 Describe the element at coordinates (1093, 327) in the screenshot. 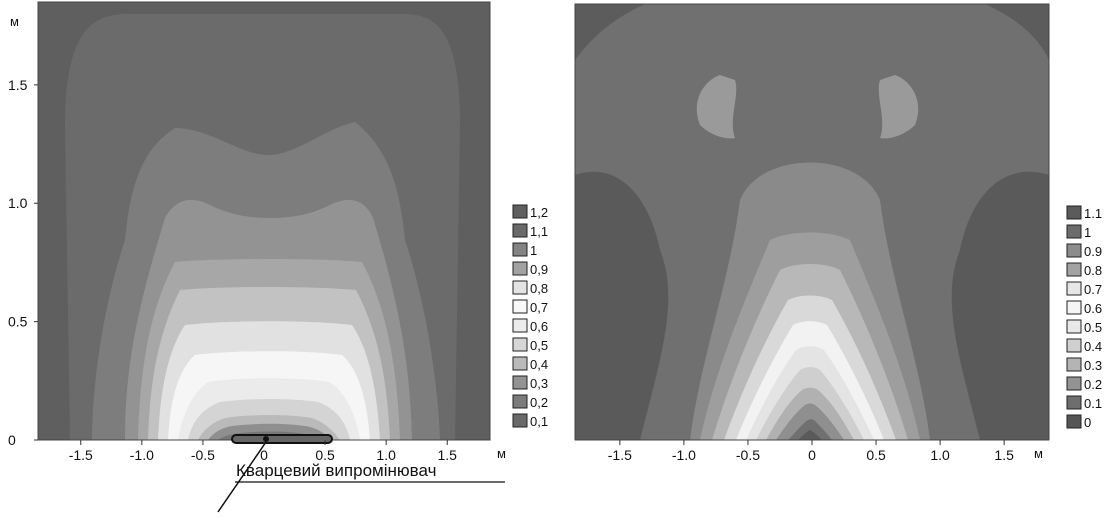

I see `right-legend-label: 0.5` at that location.